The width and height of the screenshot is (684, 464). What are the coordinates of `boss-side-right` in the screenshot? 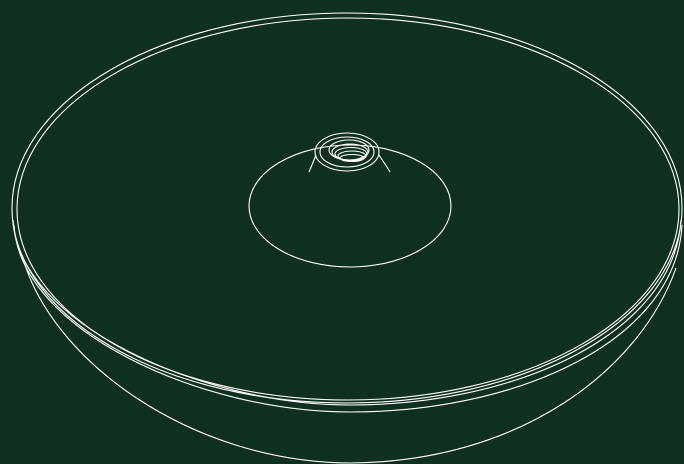 It's located at (384, 163).